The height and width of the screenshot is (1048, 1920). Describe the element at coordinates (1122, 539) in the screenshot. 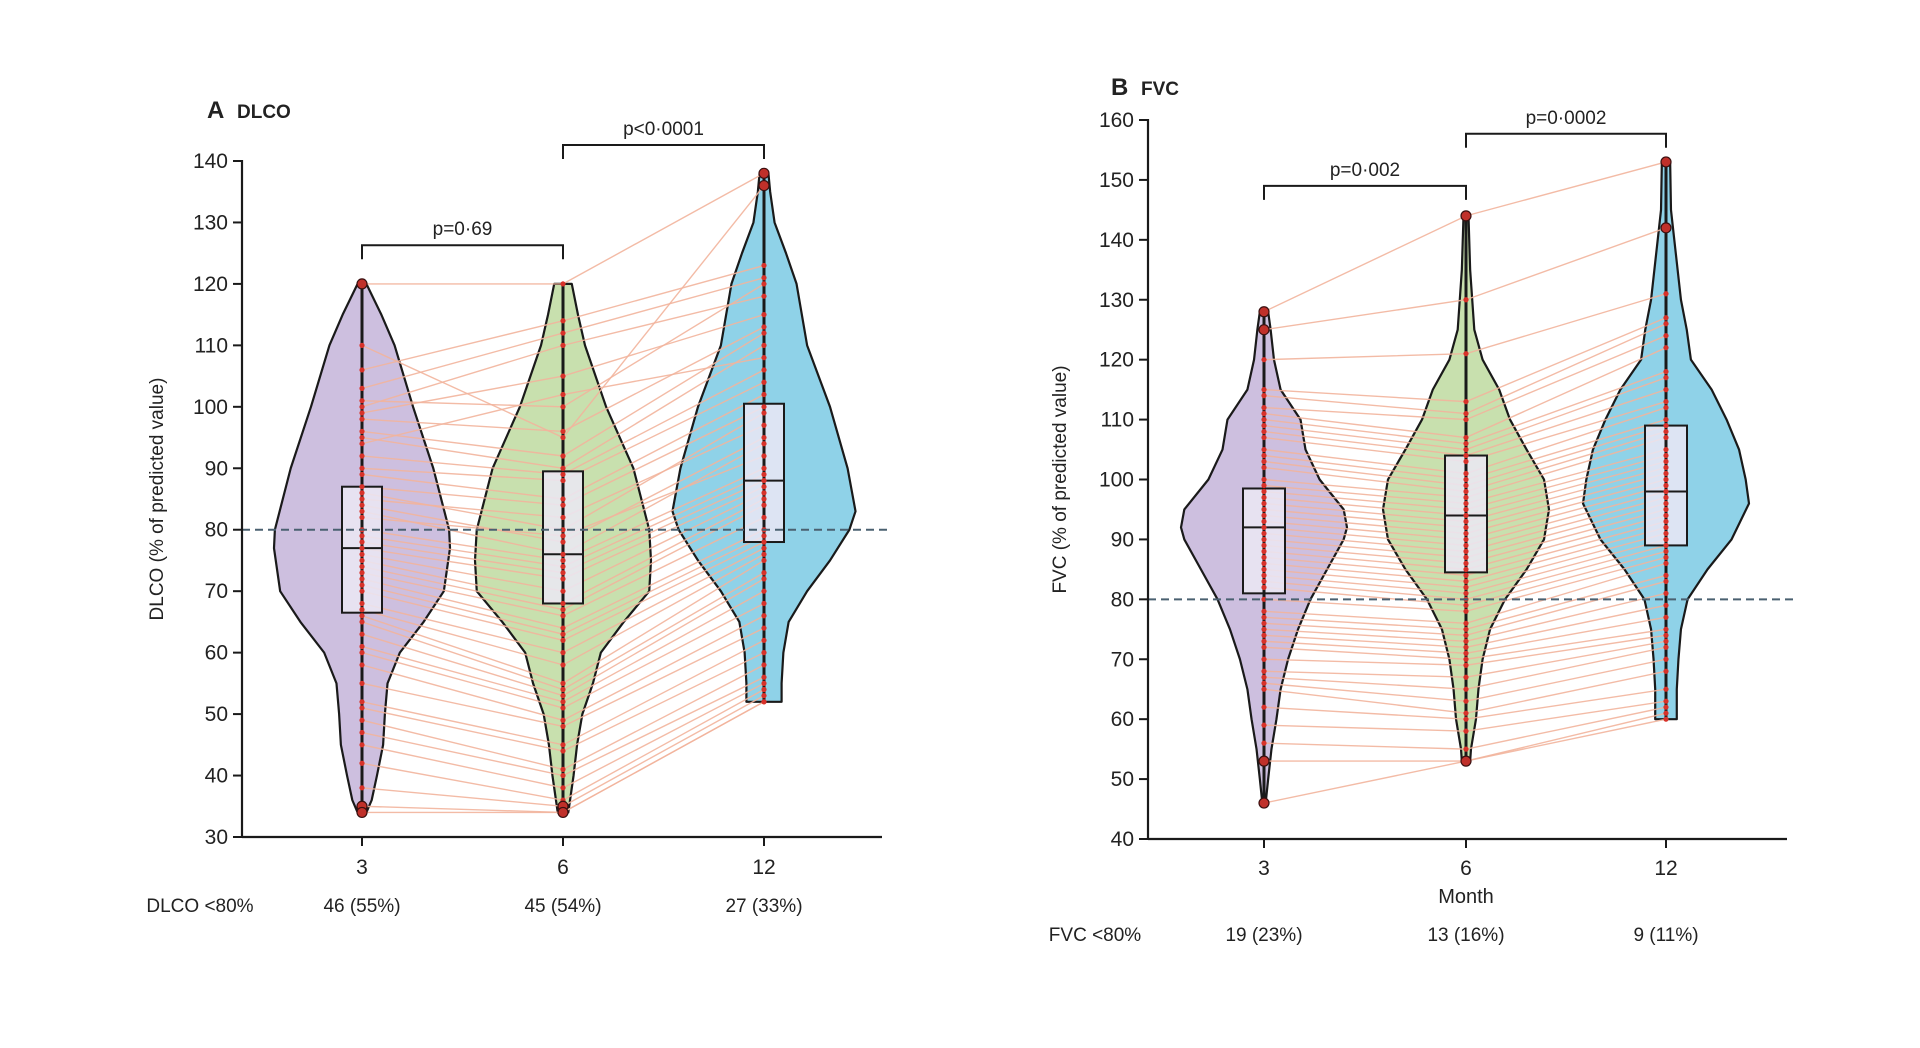

I see `y-tick-label: 90` at that location.